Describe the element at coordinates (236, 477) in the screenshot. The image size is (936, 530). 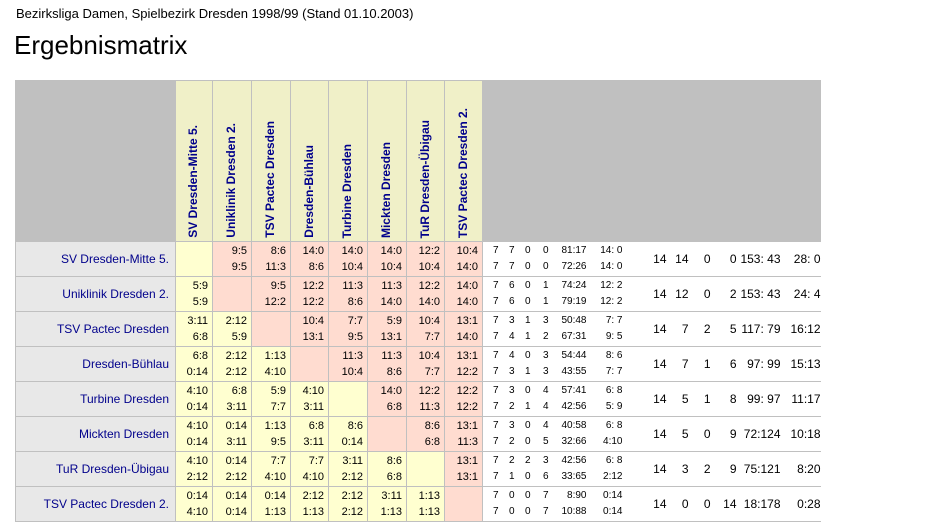
I see `result-second: 2:12` at that location.